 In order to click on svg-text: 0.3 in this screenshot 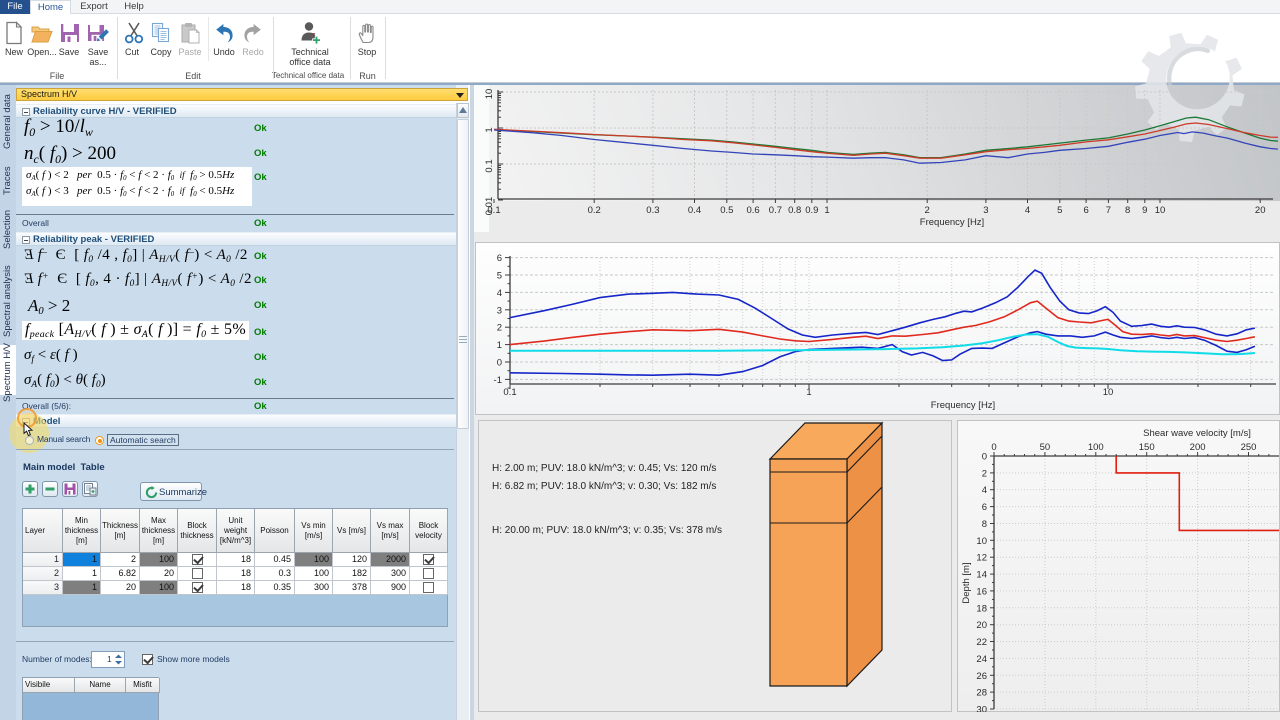, I will do `click(652, 210)`.